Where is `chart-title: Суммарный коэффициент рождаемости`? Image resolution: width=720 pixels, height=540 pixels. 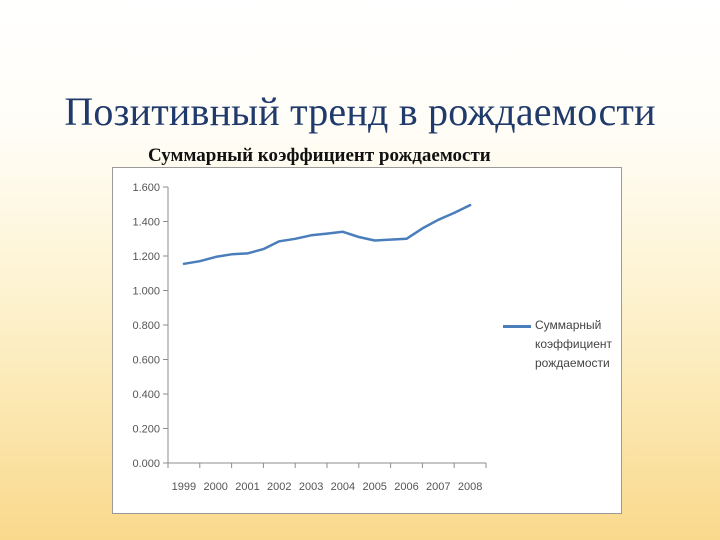 chart-title: Суммарный коэффициент рождаемости is located at coordinates (319, 155).